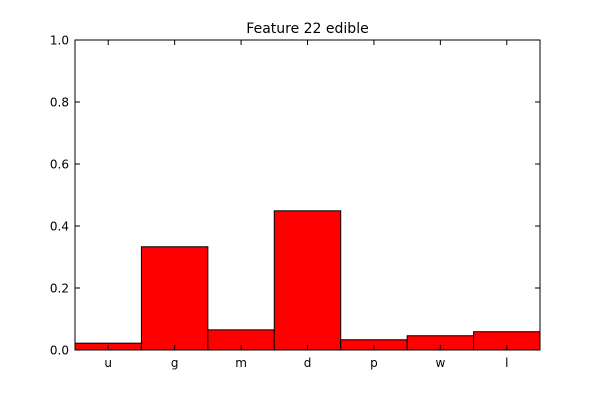  I want to click on y-tick-label: 0.0, so click(59, 351).